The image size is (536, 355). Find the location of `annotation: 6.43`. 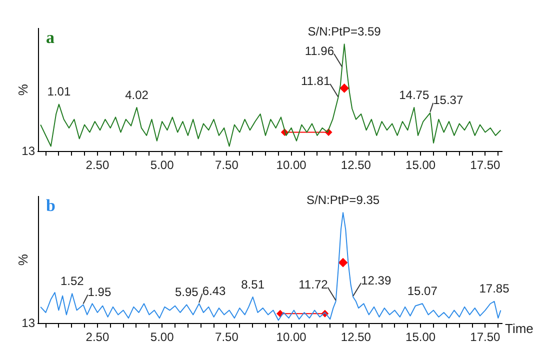

annotation: 6.43 is located at coordinates (214, 291).